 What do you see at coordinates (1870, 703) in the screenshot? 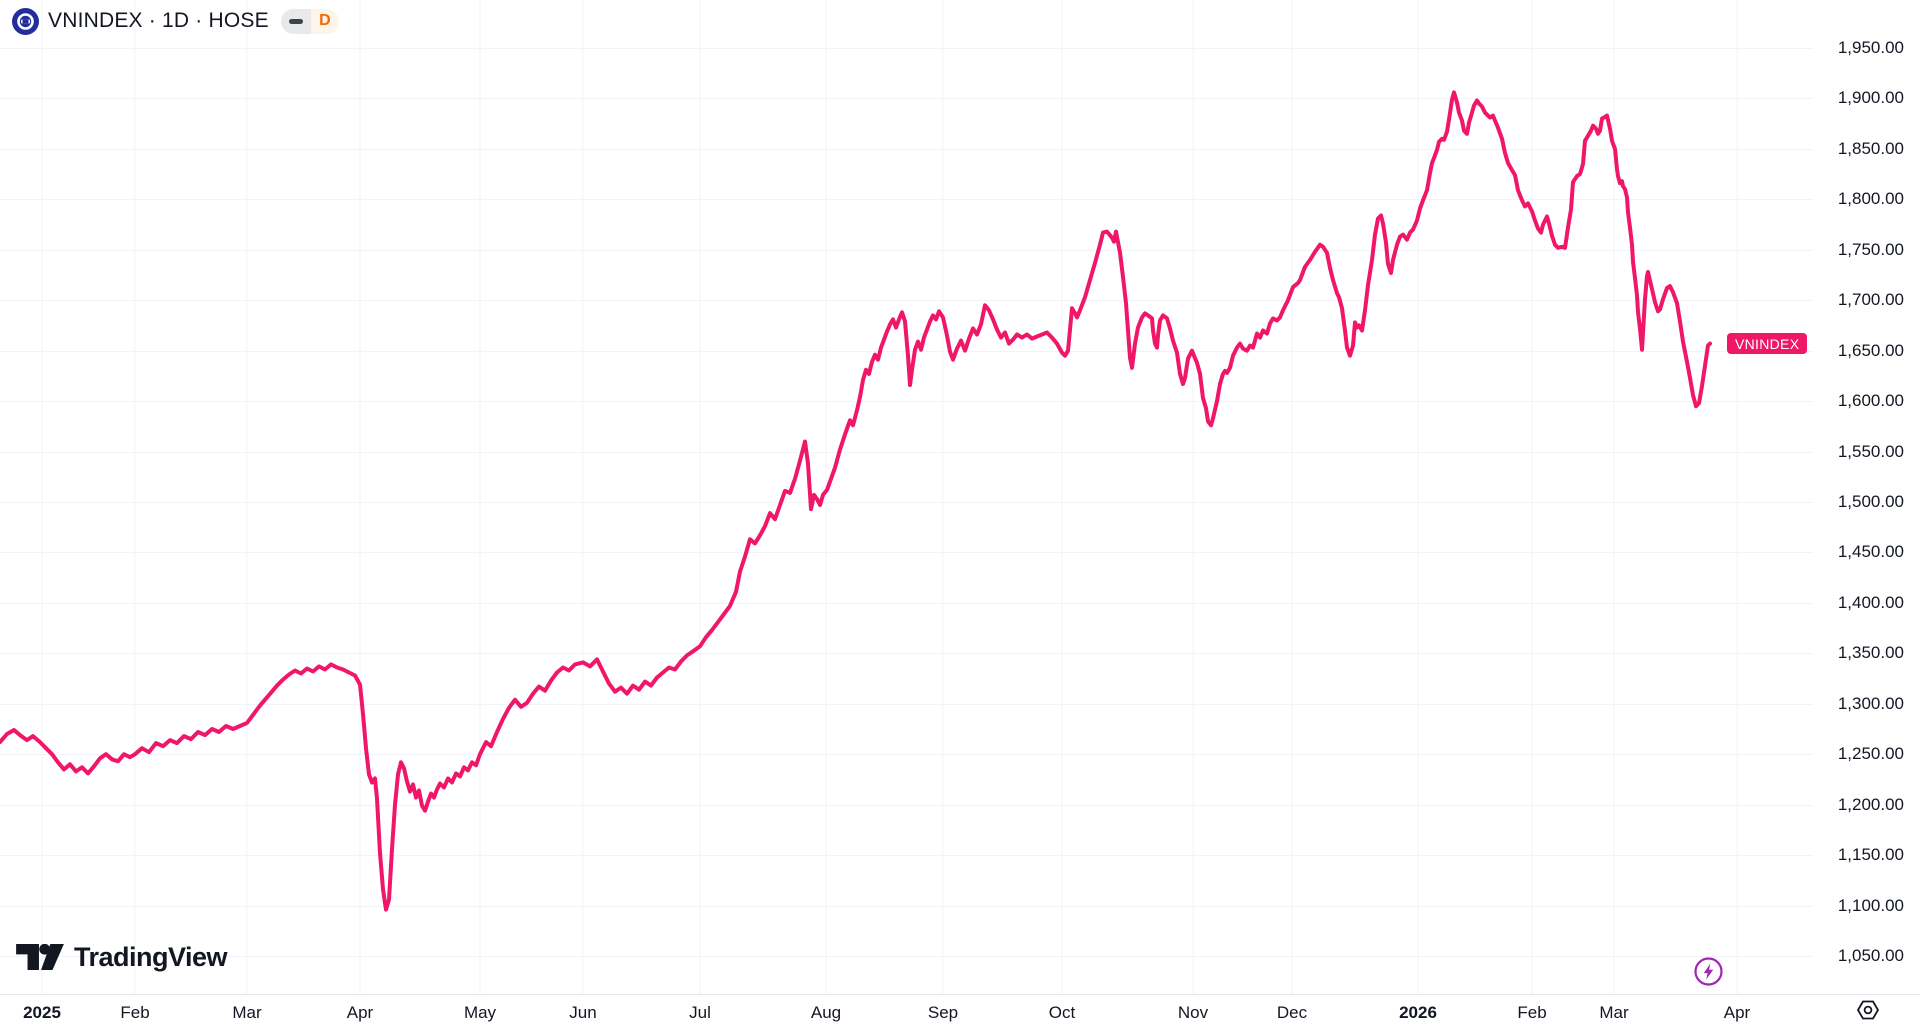
I see `price-axis-label: 1,300.00` at bounding box center [1870, 703].